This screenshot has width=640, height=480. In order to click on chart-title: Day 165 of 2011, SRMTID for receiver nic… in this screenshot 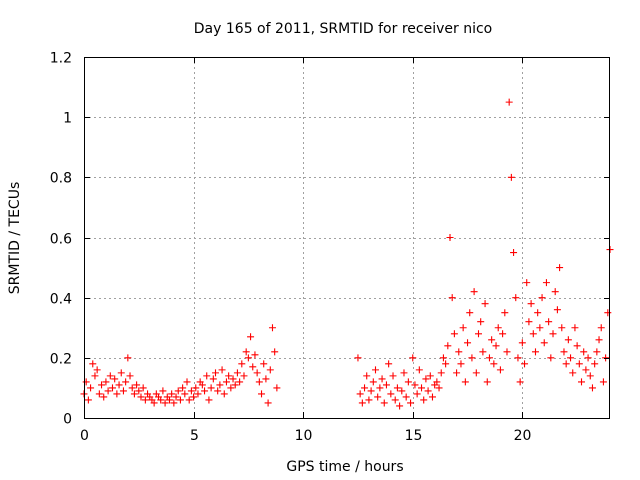, I will do `click(343, 29)`.